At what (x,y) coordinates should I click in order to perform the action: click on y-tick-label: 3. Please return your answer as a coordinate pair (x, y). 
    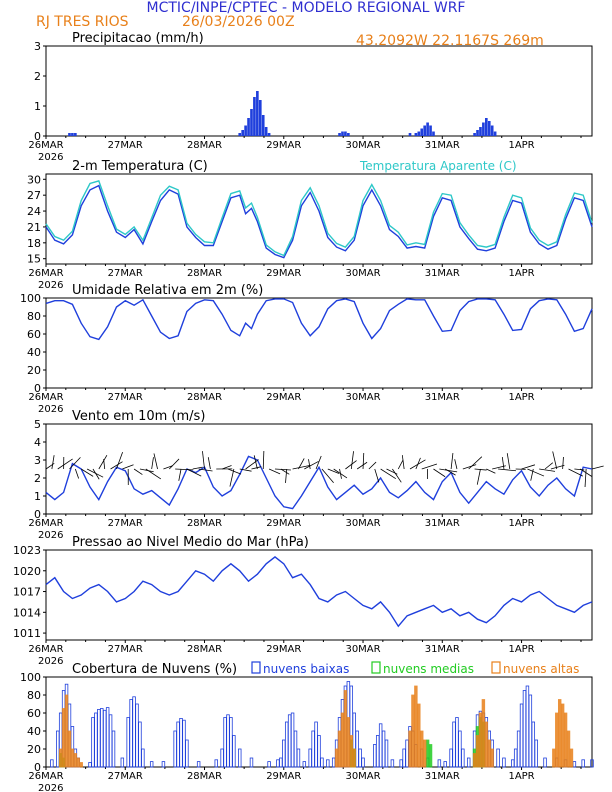
    Looking at the image, I should click on (37, 460).